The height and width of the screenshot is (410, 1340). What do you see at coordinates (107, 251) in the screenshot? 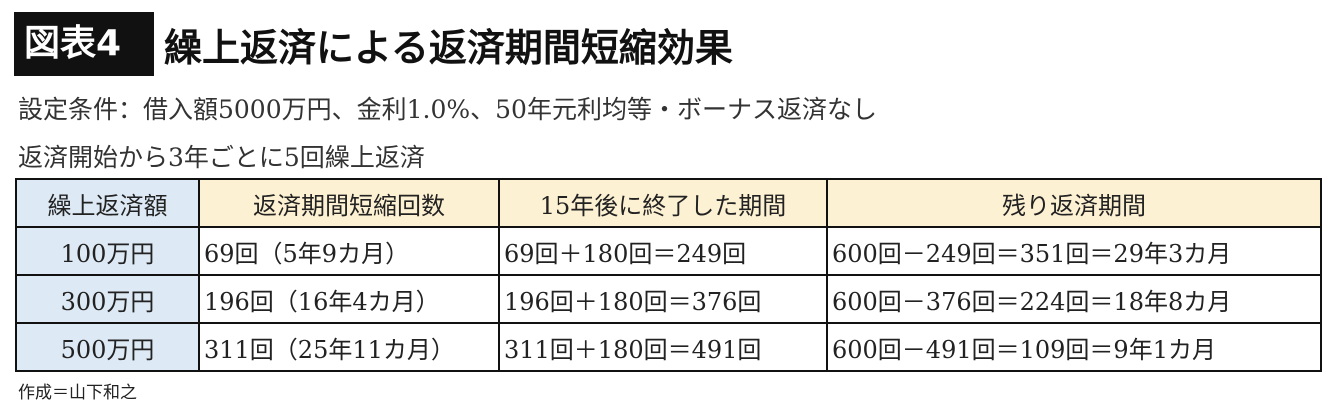
I see `cell-amount: 100万円` at bounding box center [107, 251].